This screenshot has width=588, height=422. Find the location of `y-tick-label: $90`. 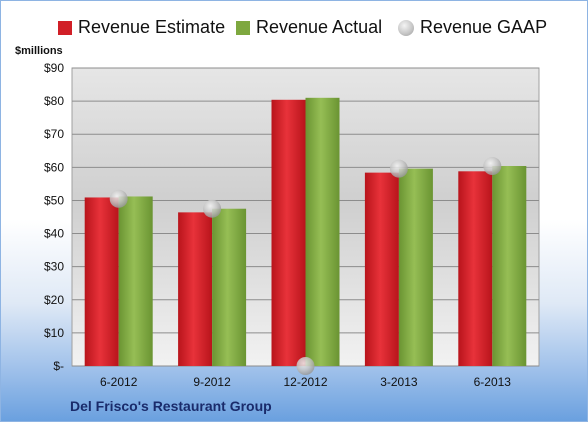

y-tick-label: $90 is located at coordinates (54, 68).